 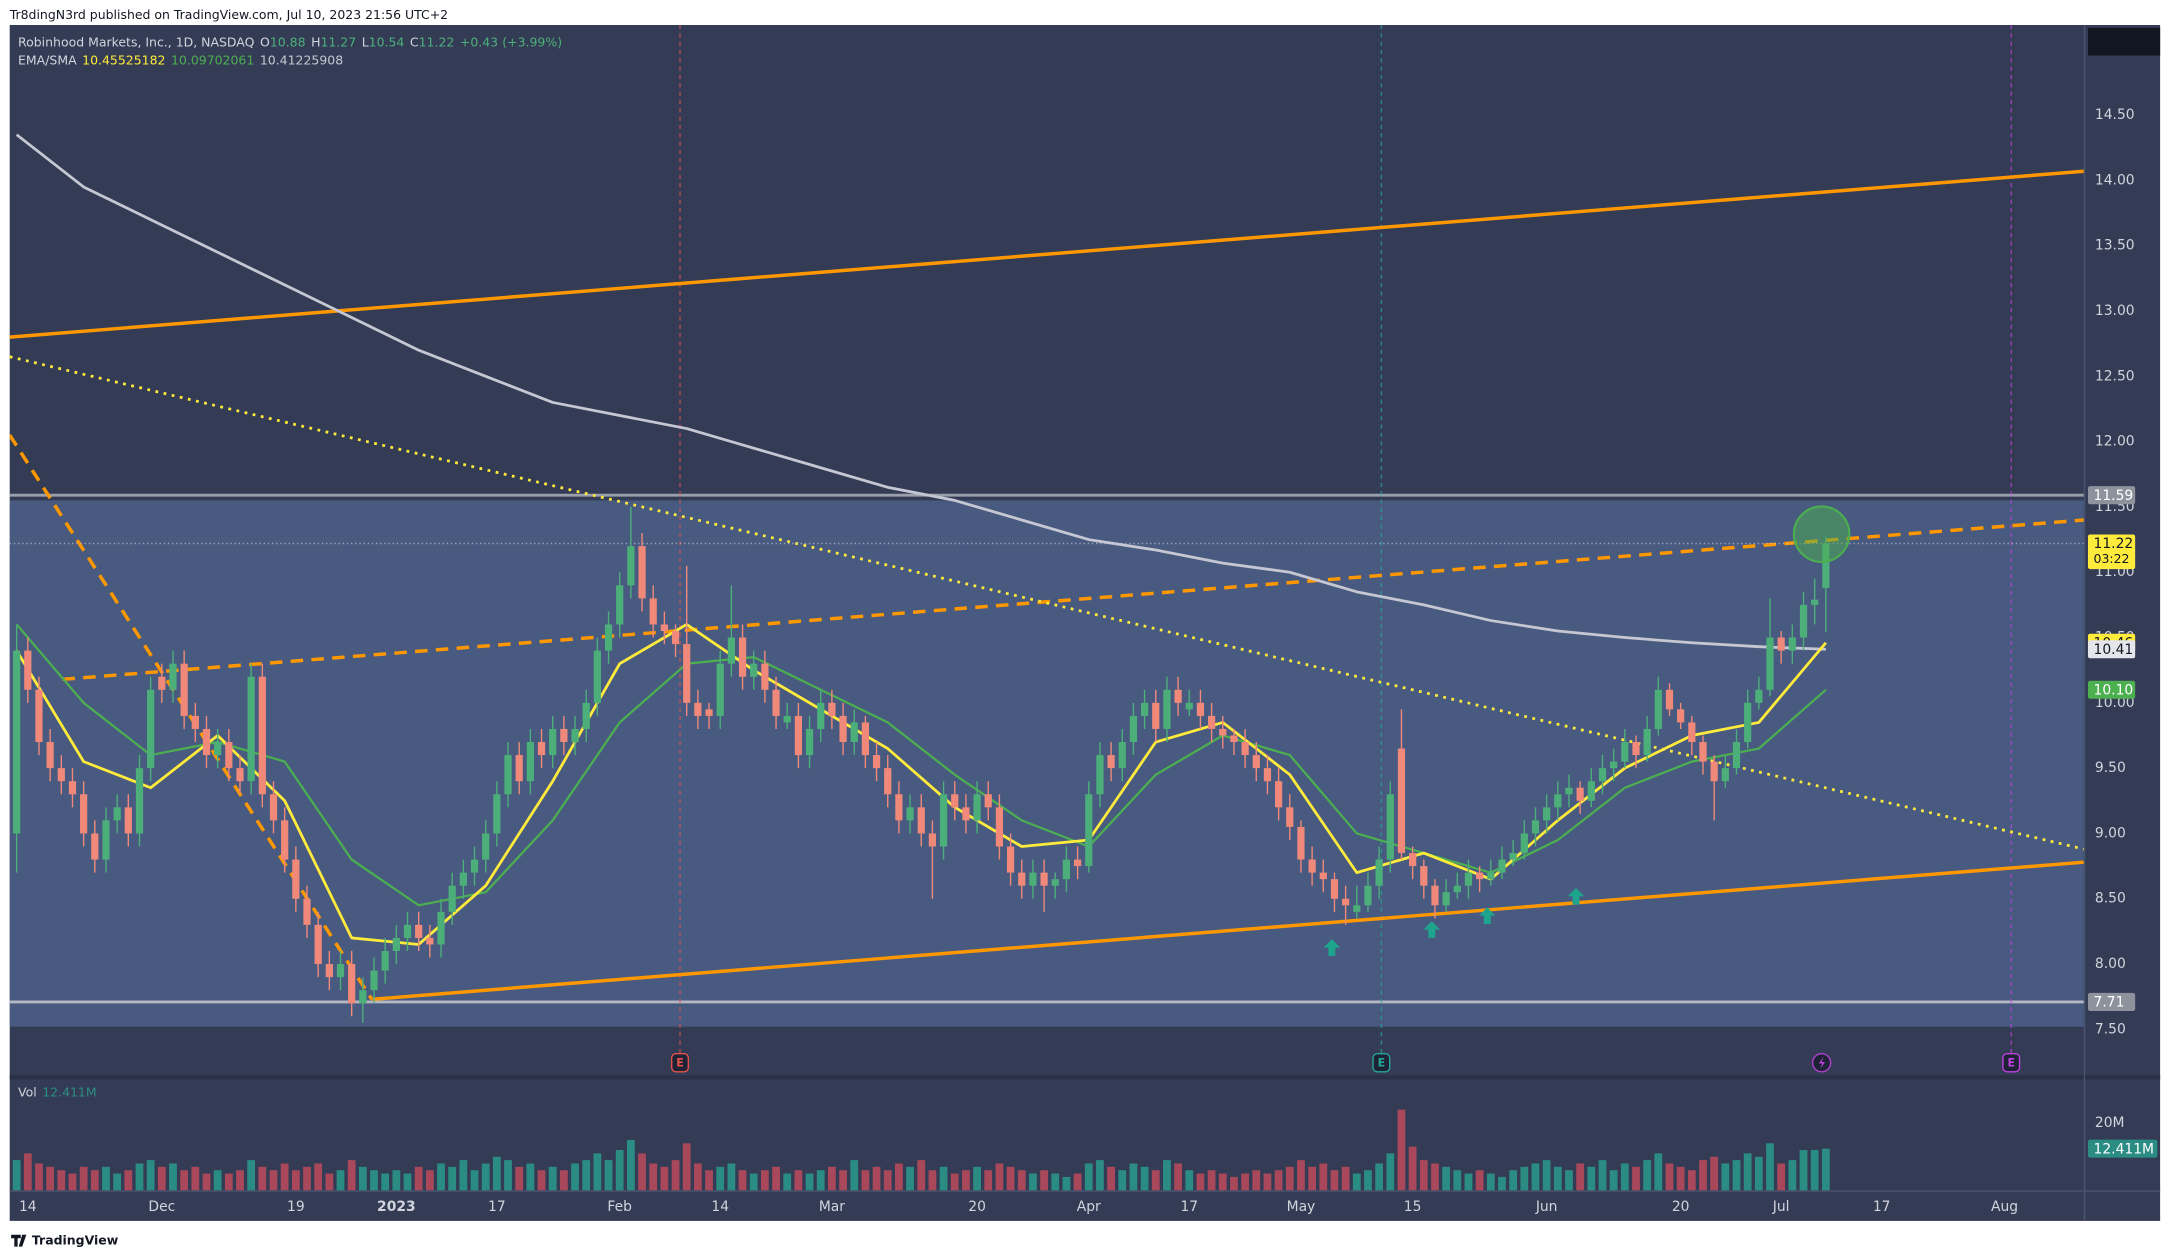 I want to click on x-tick-label: Jun, so click(x=1546, y=1207).